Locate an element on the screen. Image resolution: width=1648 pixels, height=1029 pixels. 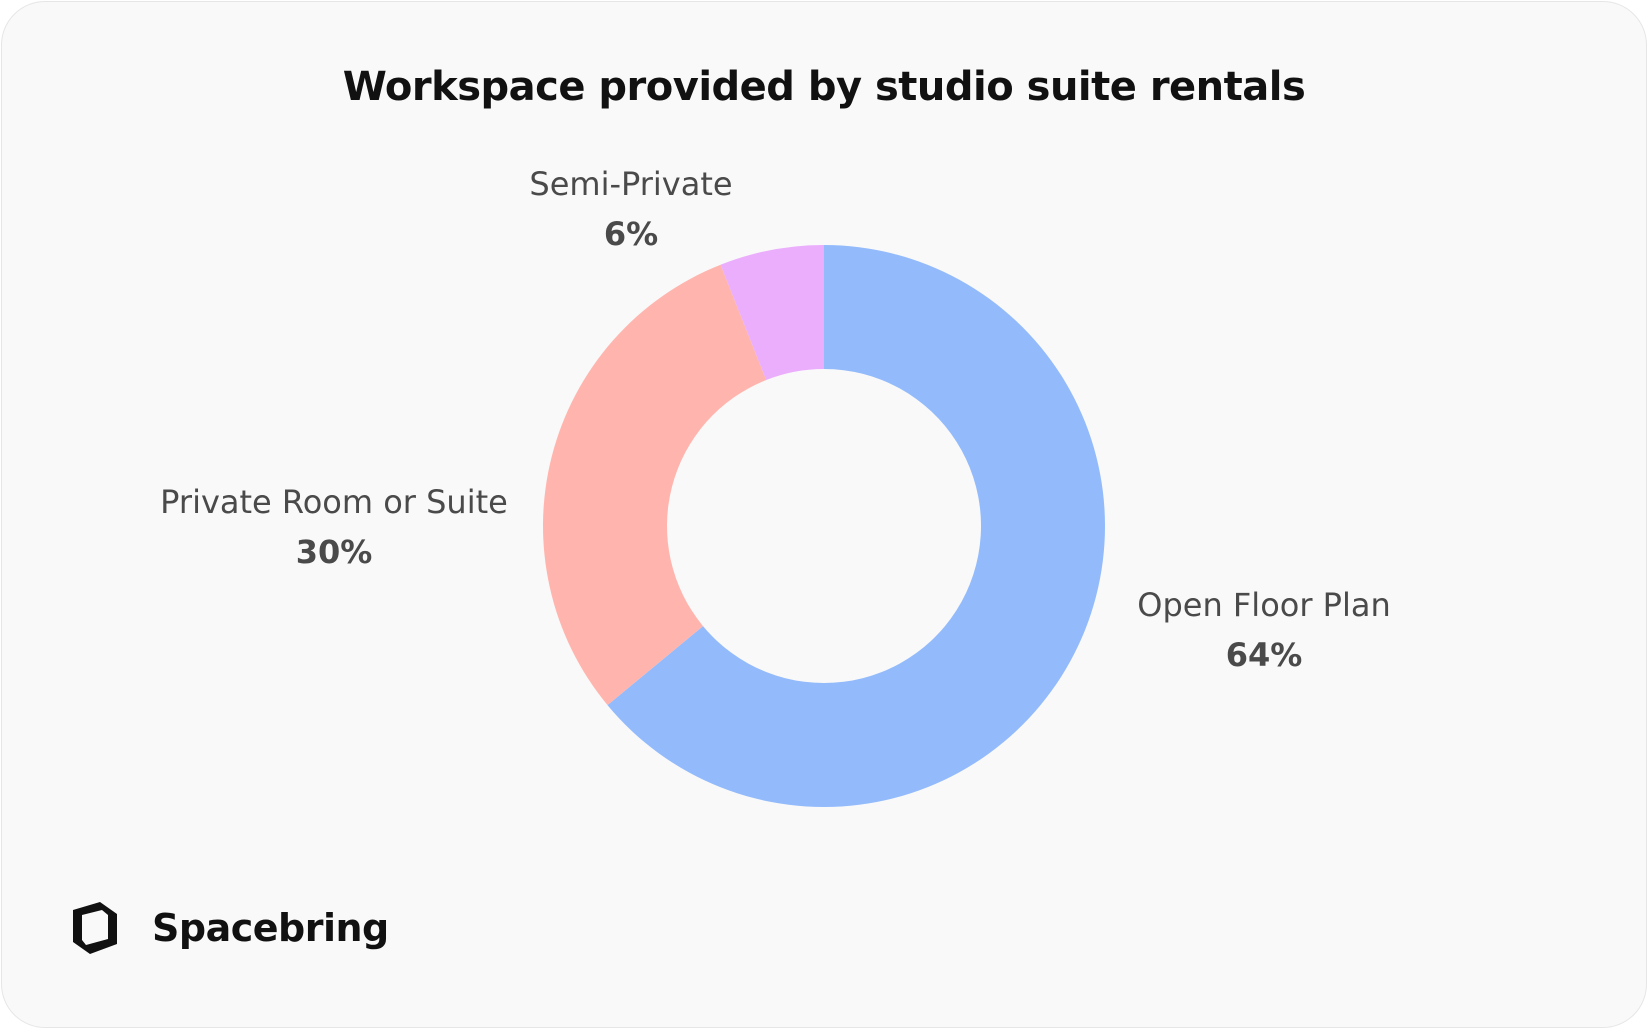
brand-name: Spacebring is located at coordinates (270, 928).